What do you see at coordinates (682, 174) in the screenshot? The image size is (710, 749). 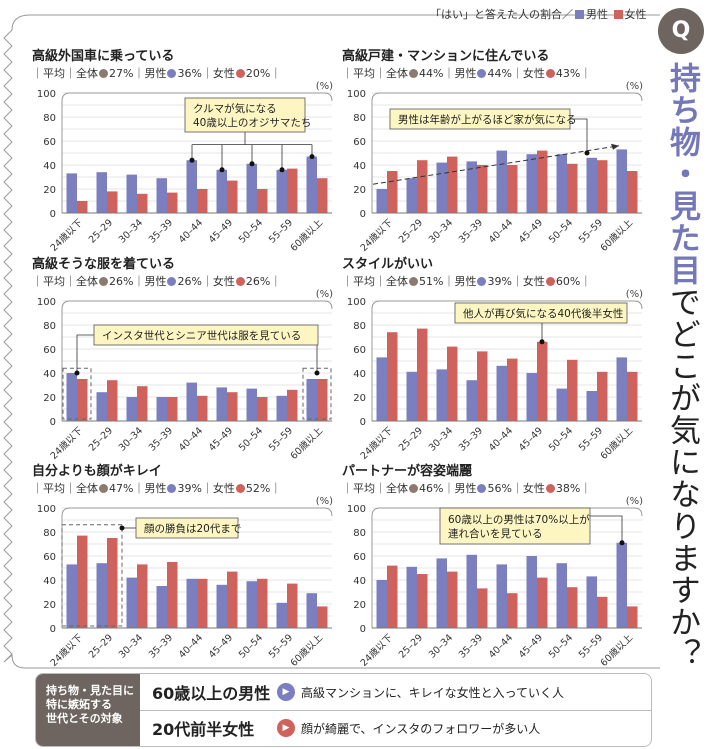 I see `title-highlight: 持ち物・見た目` at bounding box center [682, 174].